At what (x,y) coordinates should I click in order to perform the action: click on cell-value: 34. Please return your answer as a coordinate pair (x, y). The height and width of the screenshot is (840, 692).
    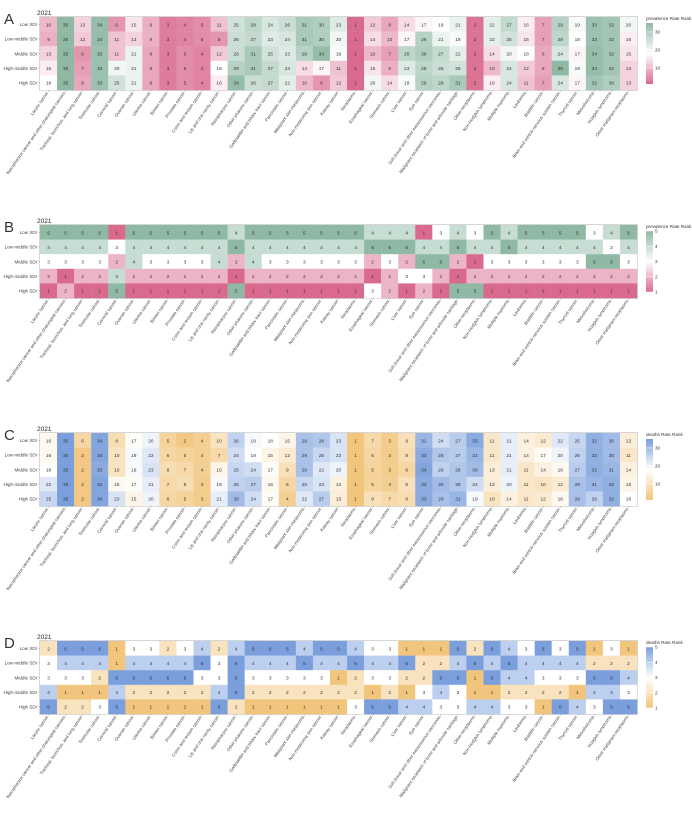
    Looking at the image, I should click on (424, 471).